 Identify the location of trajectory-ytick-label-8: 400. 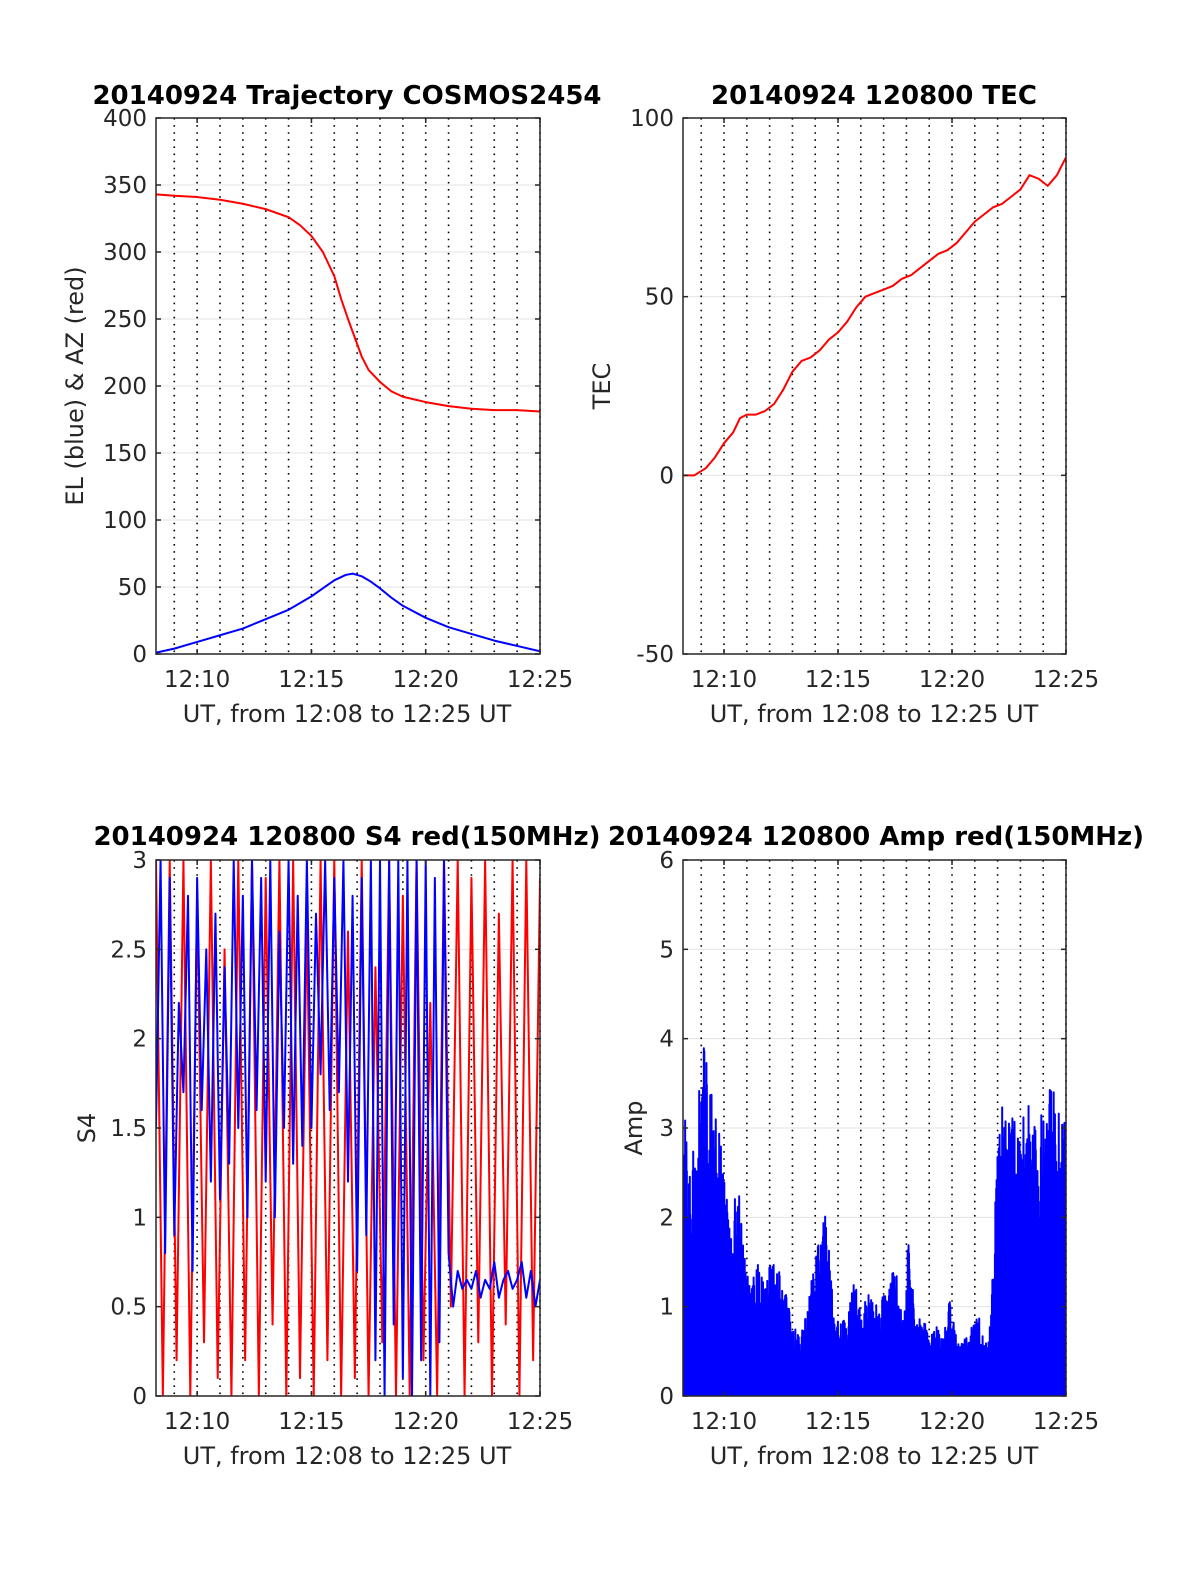
(125, 119).